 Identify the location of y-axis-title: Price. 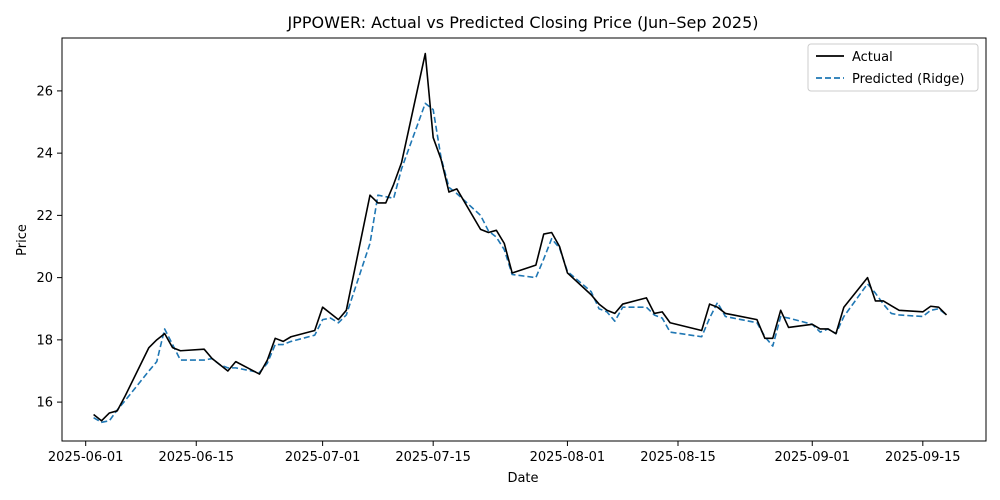
(22, 240).